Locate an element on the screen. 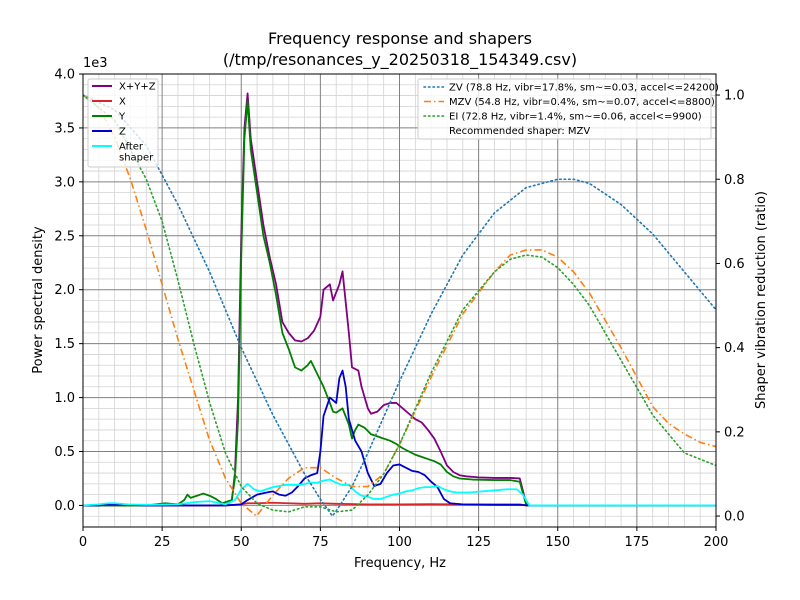 The height and width of the screenshot is (600, 800). legend-entry: Z is located at coordinates (122, 132).